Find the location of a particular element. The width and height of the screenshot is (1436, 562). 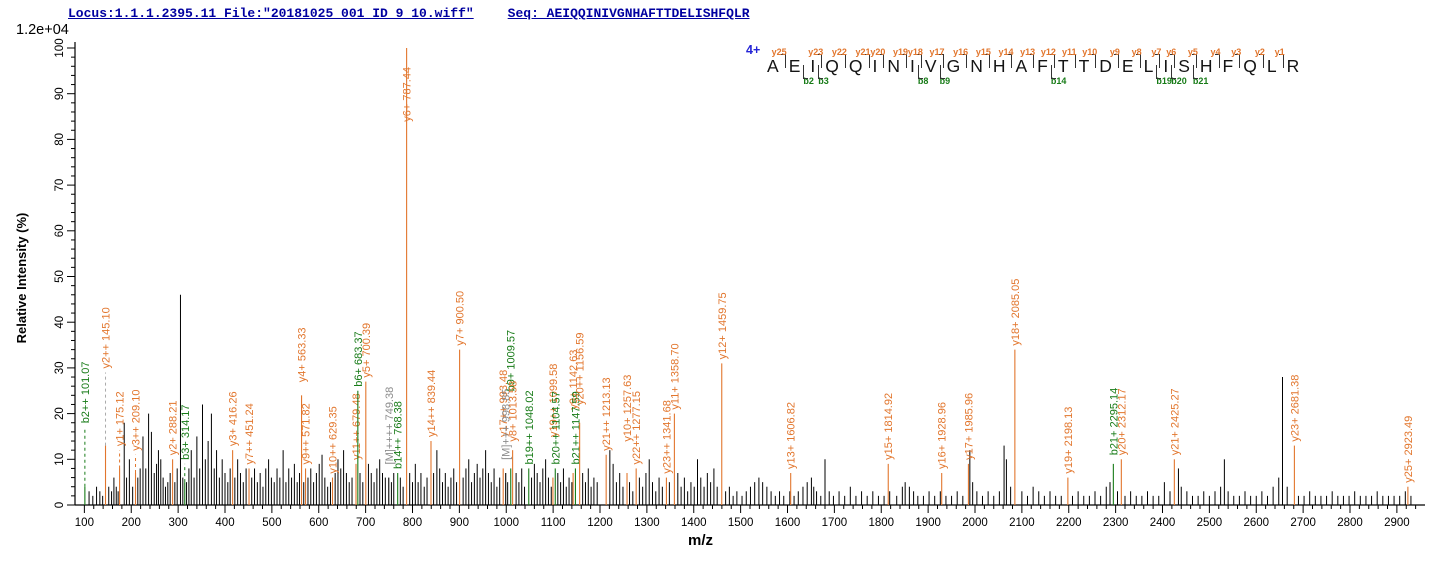

annotated-peak: y7+ 900.50 is located at coordinates (461, 398).